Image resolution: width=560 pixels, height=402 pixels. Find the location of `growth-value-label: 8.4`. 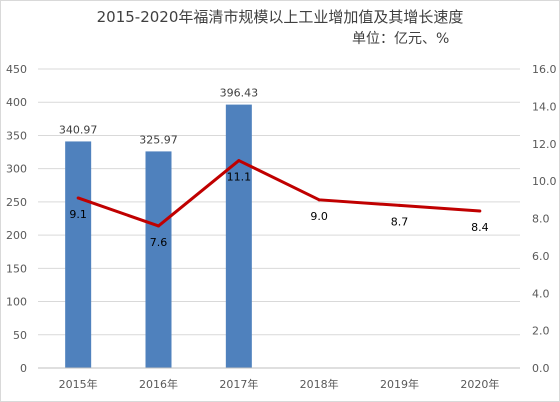

growth-value-label: 8.4 is located at coordinates (480, 227).